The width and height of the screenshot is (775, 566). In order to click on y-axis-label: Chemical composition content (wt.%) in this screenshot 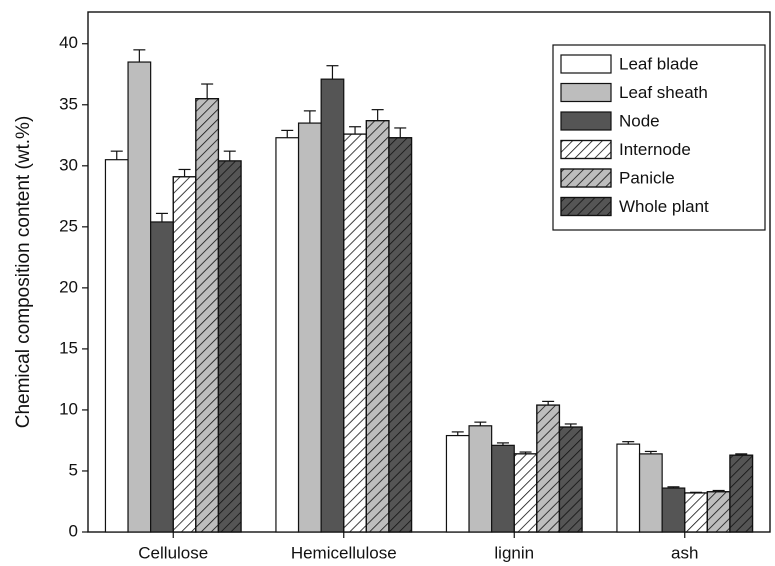, I will do `click(23, 272)`.